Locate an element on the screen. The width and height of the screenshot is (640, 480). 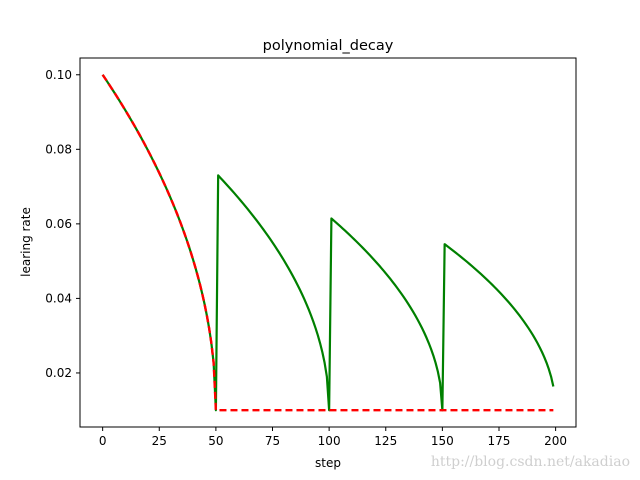
x-tick-label: 200 is located at coordinates (555, 441).